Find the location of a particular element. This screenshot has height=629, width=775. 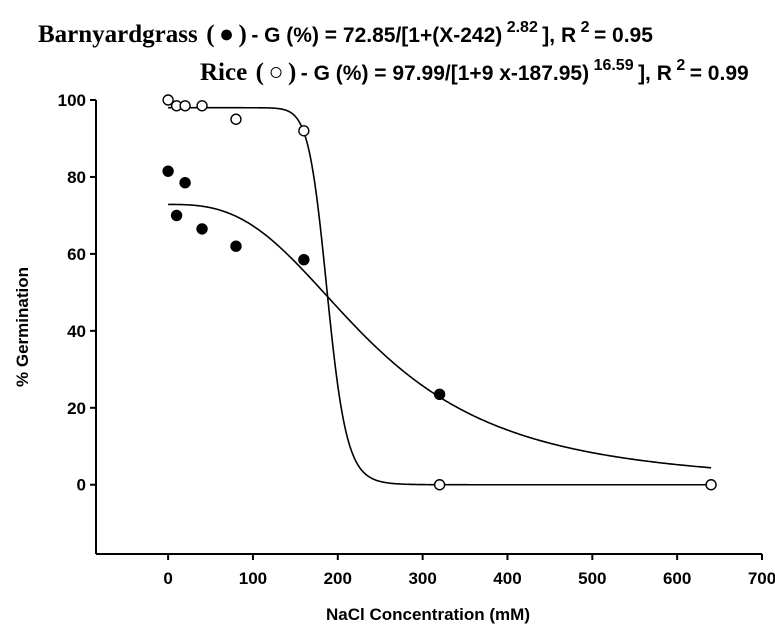

barnyard-r2-exp: 2 is located at coordinates (585, 27).